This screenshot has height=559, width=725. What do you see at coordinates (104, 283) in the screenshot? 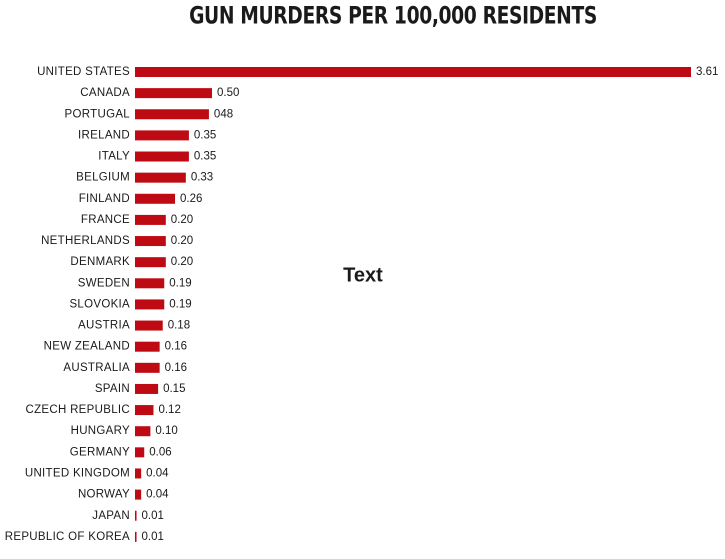
I see `category-label: SWEDEN` at bounding box center [104, 283].